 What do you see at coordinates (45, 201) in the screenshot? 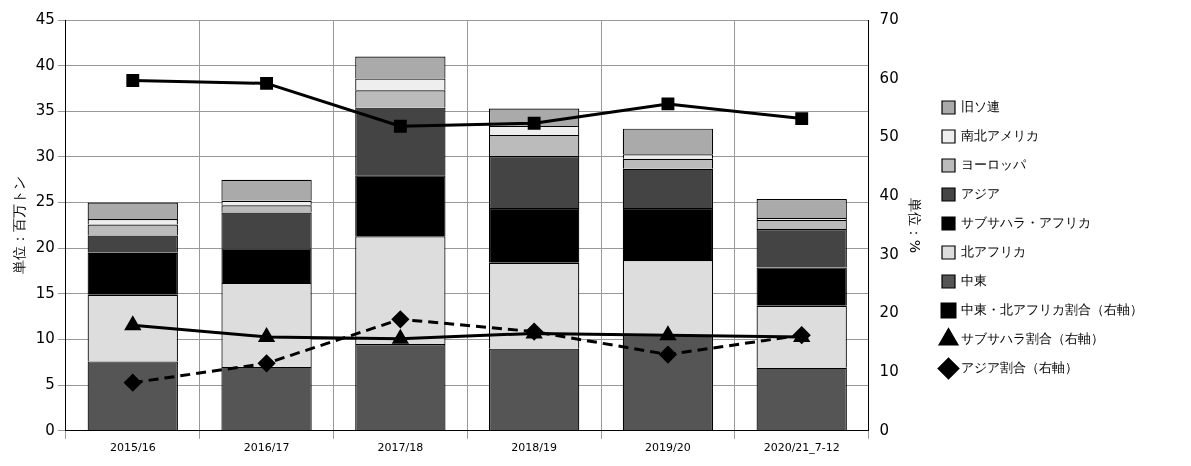
I see `y-tick-label: 25` at bounding box center [45, 201].